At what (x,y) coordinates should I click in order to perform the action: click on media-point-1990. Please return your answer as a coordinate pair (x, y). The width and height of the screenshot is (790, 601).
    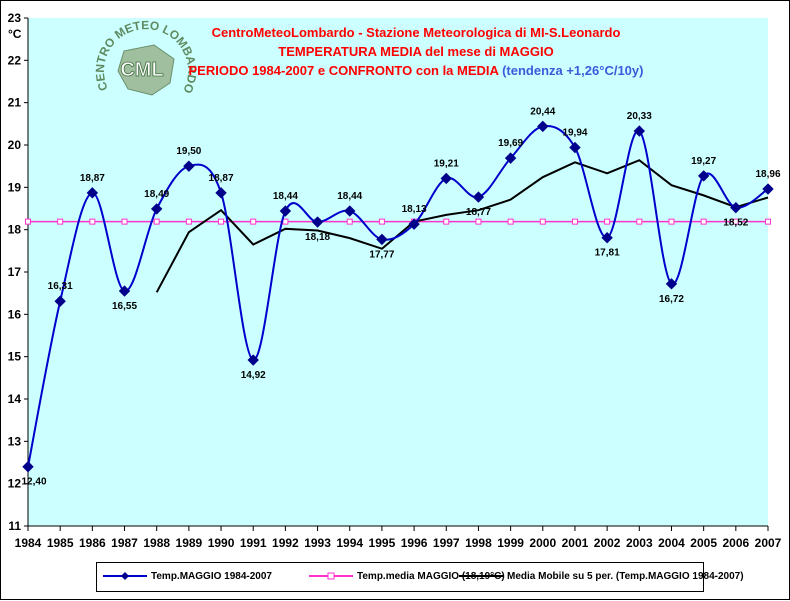
    Looking at the image, I should click on (221, 221).